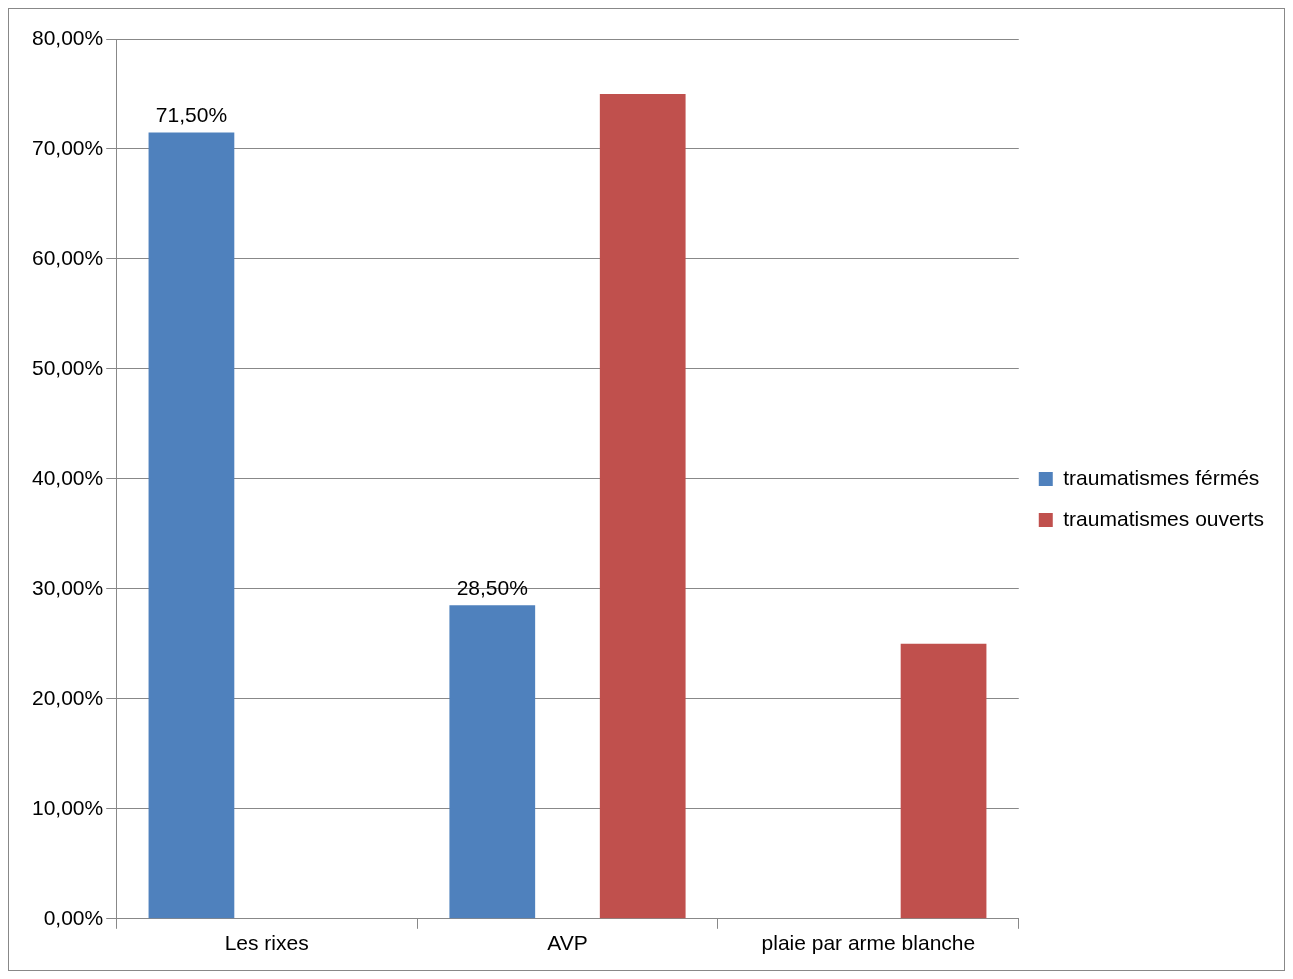 The width and height of the screenshot is (1293, 979). I want to click on x-tick-label: AVP, so click(567, 943).